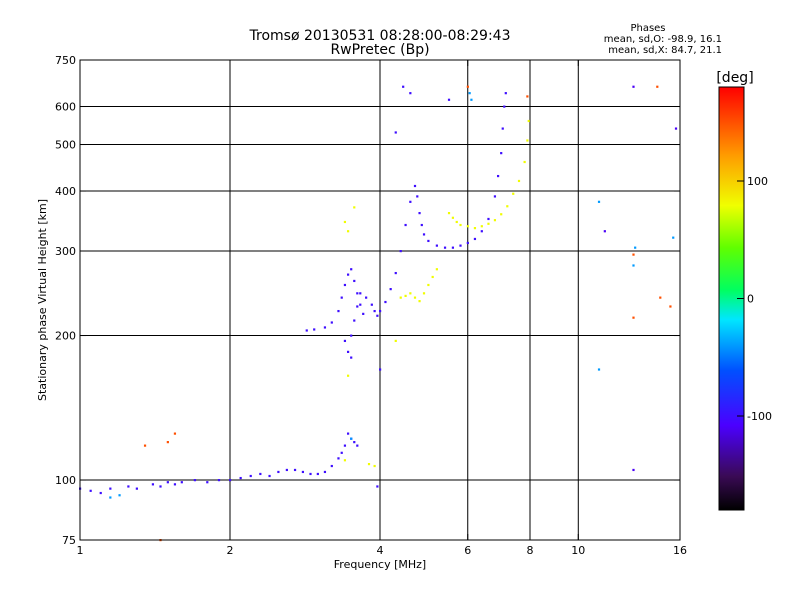 This screenshot has height=600, width=800. Describe the element at coordinates (65, 336) in the screenshot. I see `y-tick-label: 200` at that location.